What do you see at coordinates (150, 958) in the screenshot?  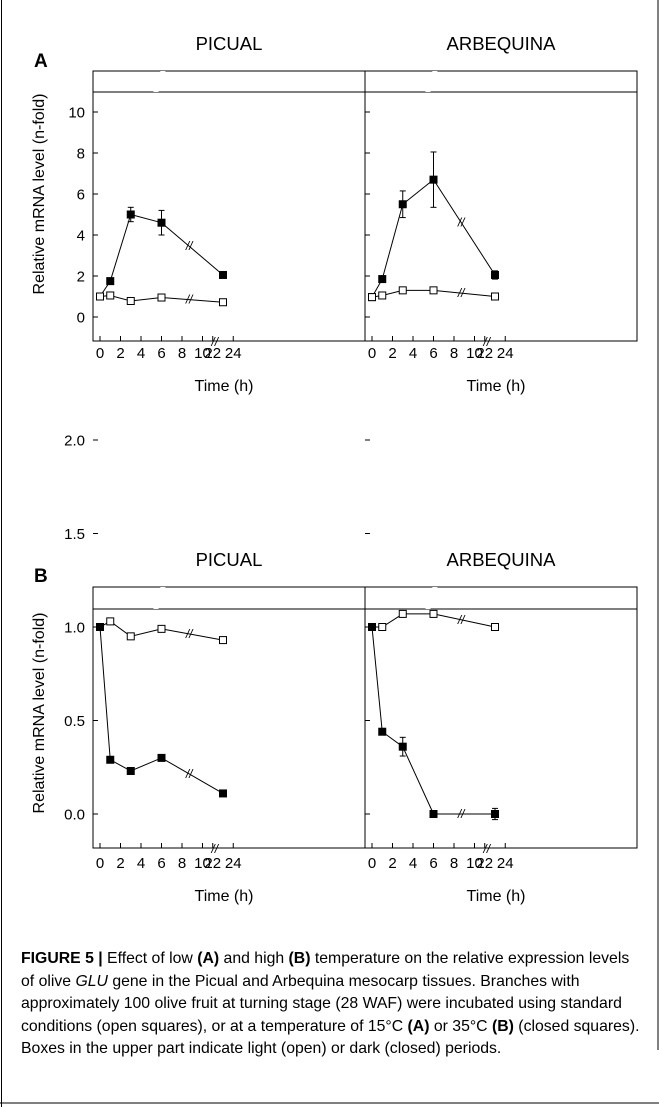 I see `caption-text-1: Effect of low` at bounding box center [150, 958].